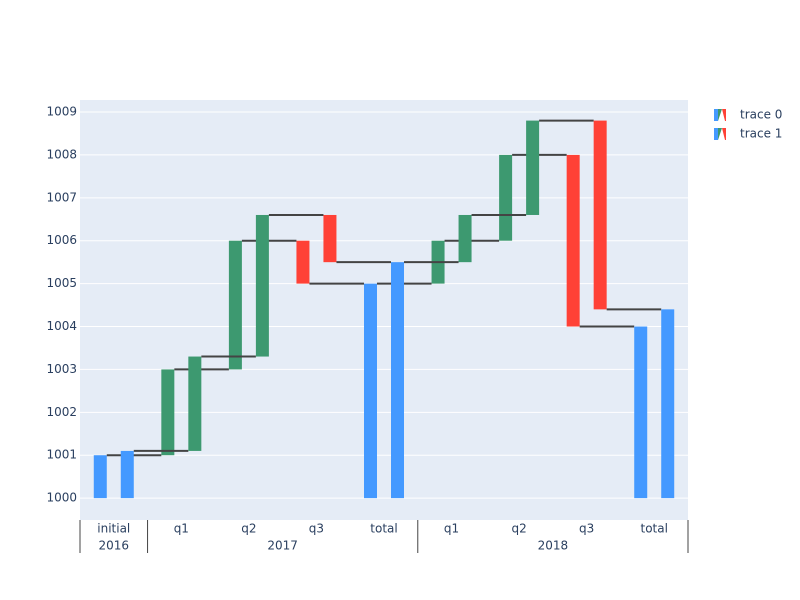 The height and width of the screenshot is (600, 800). I want to click on y-tick-label: 1004, so click(61, 326).